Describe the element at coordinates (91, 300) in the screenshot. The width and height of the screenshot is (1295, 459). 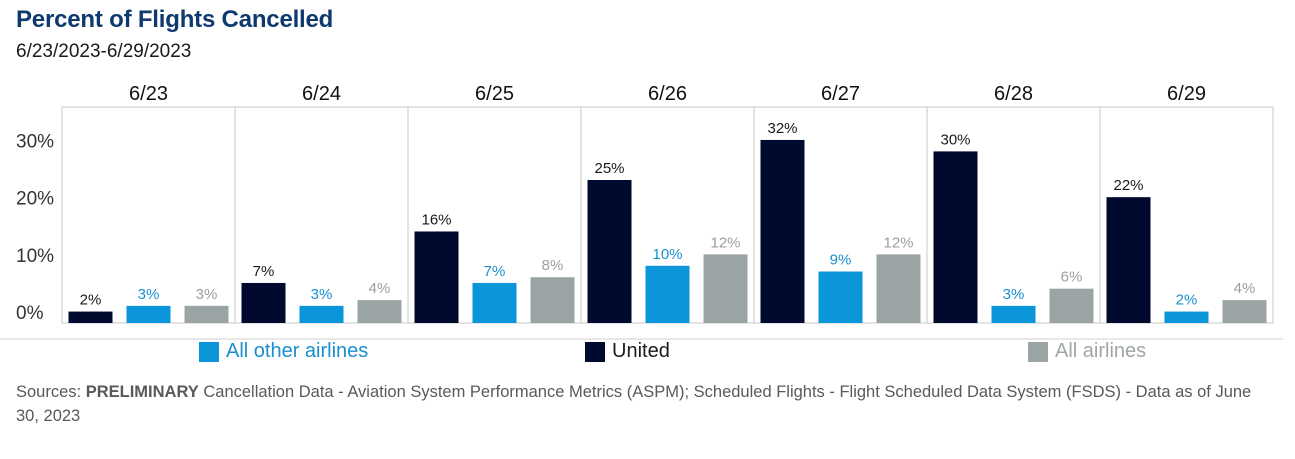
I see `data-label-united-6-23: 2%` at that location.